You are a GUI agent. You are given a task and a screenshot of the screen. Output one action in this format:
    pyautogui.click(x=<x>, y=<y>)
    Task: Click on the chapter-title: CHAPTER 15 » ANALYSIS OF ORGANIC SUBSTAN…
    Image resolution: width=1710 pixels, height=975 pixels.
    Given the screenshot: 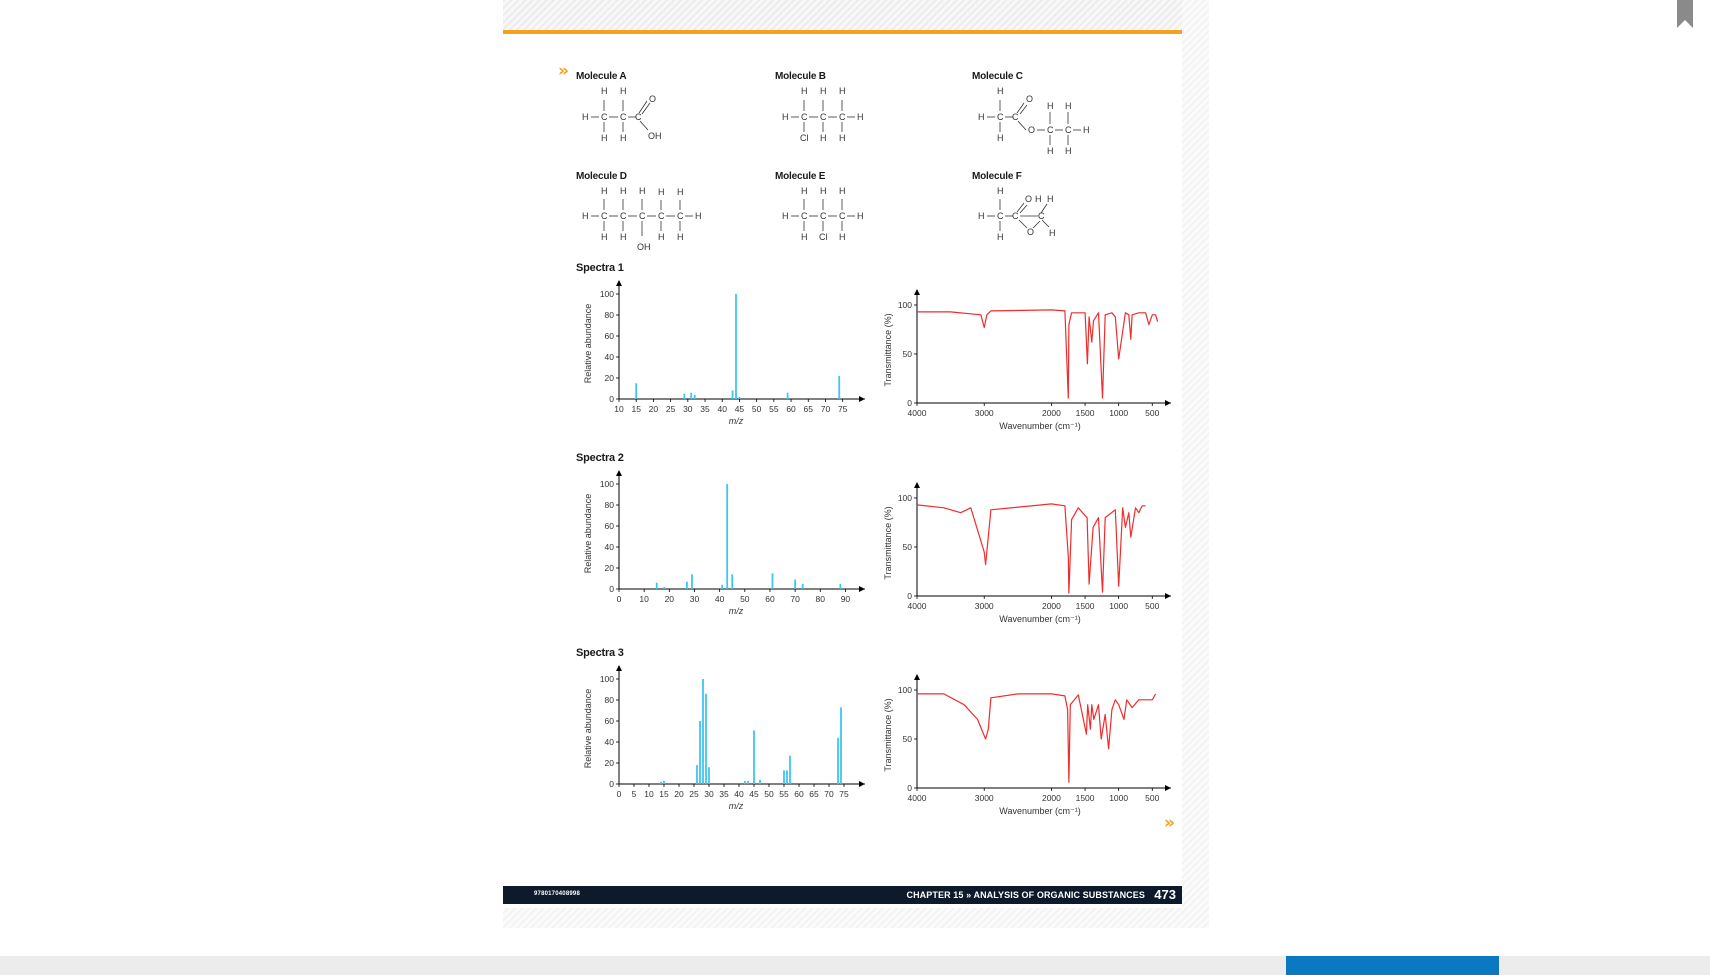 What is the action you would take?
    pyautogui.click(x=1025, y=895)
    